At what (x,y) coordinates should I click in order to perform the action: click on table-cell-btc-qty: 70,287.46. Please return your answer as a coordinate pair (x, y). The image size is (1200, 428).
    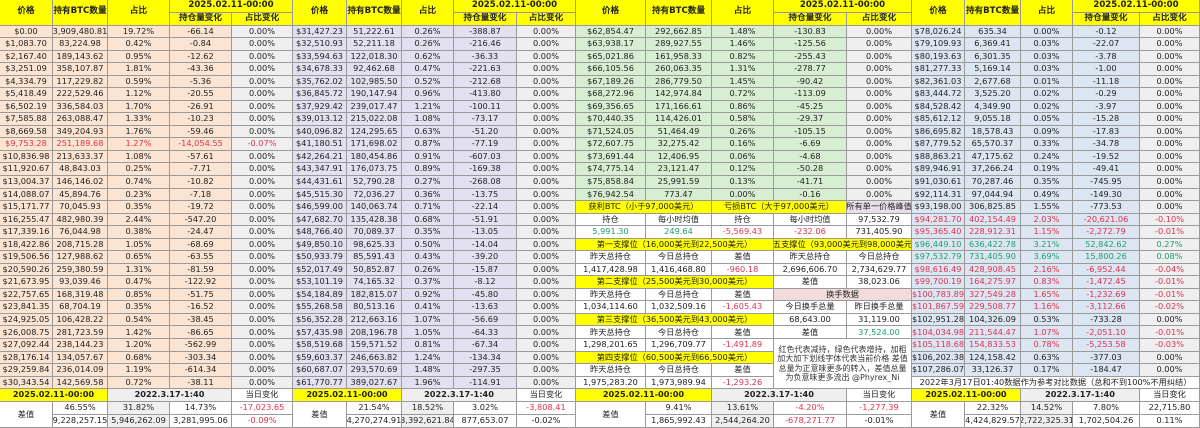
    Looking at the image, I should click on (993, 182).